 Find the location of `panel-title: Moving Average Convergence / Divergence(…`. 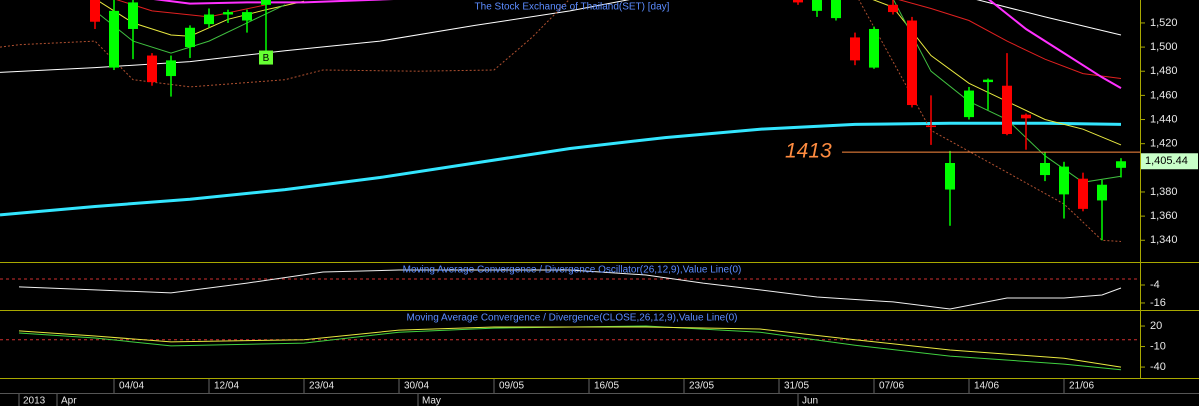

panel-title: Moving Average Convergence / Divergence(… is located at coordinates (572, 318).